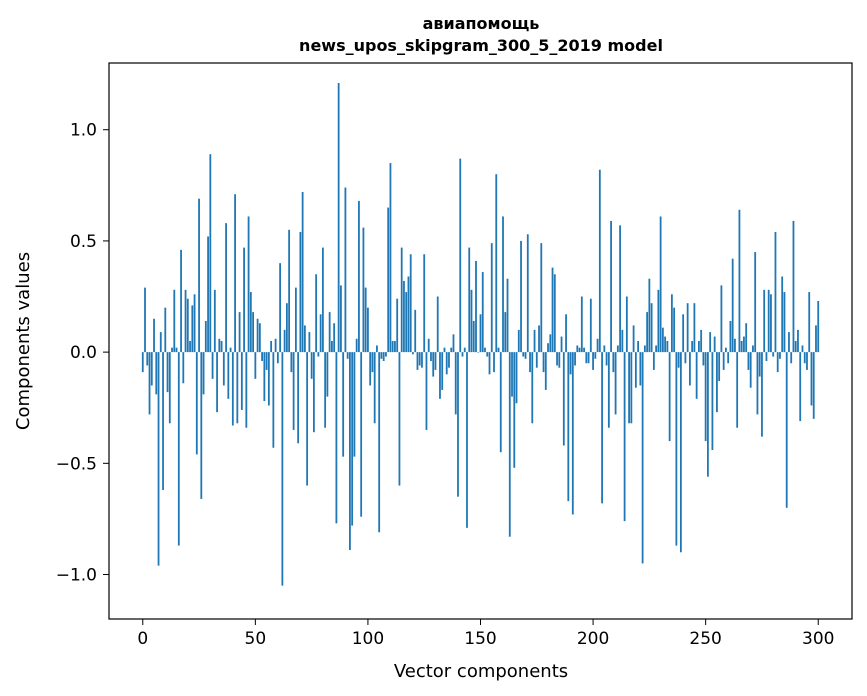  Describe the element at coordinates (818, 639) in the screenshot. I see `x-tick-label: 300` at that location.